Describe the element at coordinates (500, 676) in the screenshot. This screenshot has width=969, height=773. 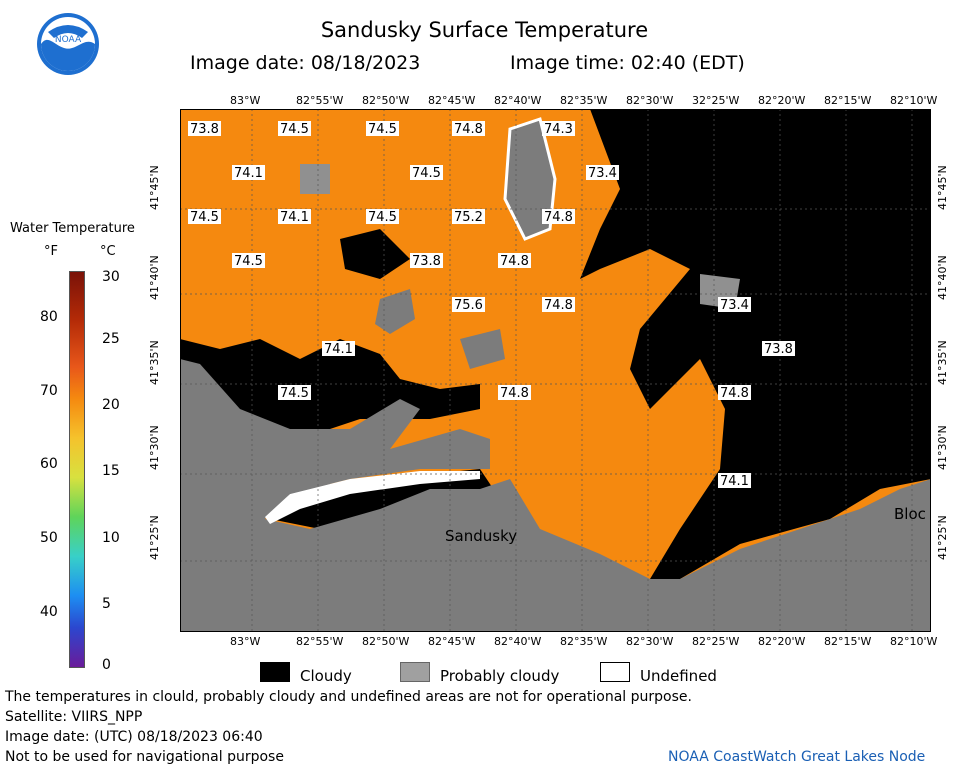
I see `probably-cloudy-label: Probably cloudy` at that location.